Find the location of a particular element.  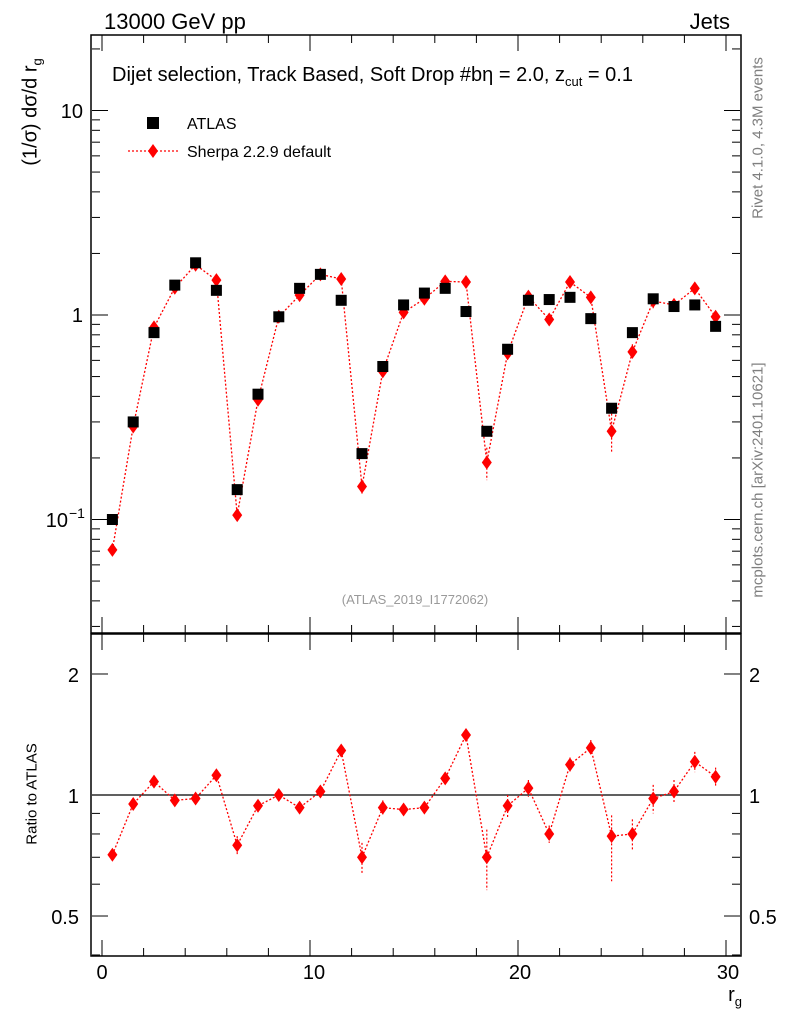

xtick-10: 10 is located at coordinates (314, 973).